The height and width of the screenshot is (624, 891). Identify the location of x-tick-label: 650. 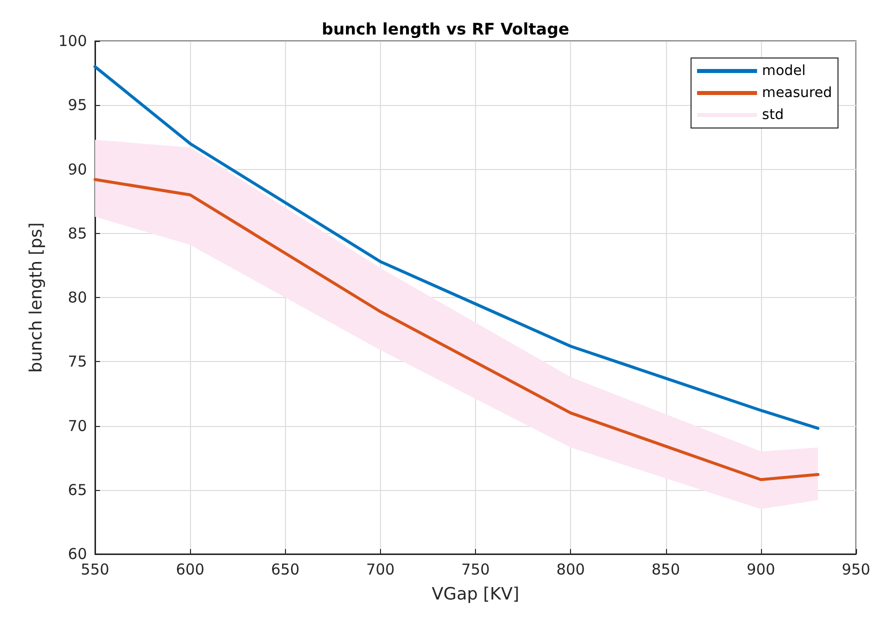
(285, 569).